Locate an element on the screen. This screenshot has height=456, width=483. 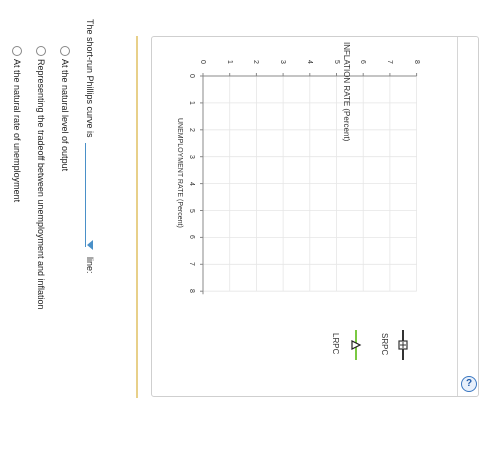
srpc-tool is located at coordinates (403, 345).